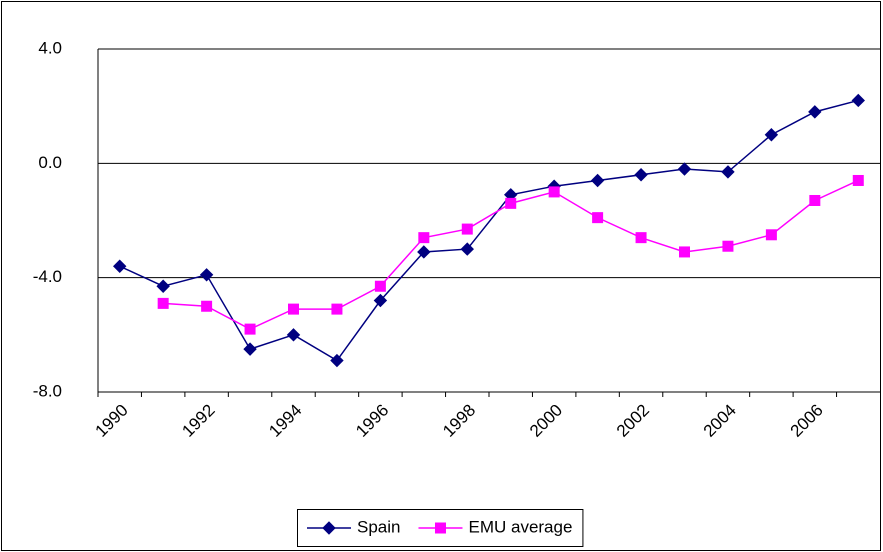  What do you see at coordinates (50, 47) in the screenshot?
I see `y-tick-label: 4.0` at bounding box center [50, 47].